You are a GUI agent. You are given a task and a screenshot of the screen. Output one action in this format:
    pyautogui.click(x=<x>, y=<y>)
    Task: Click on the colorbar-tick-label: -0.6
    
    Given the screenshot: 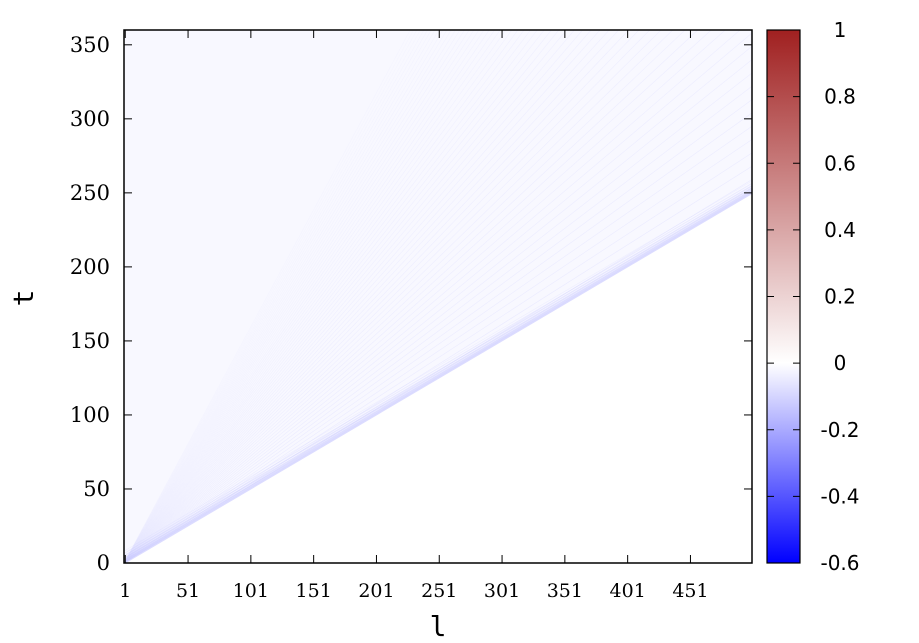 What is the action you would take?
    pyautogui.click(x=839, y=563)
    